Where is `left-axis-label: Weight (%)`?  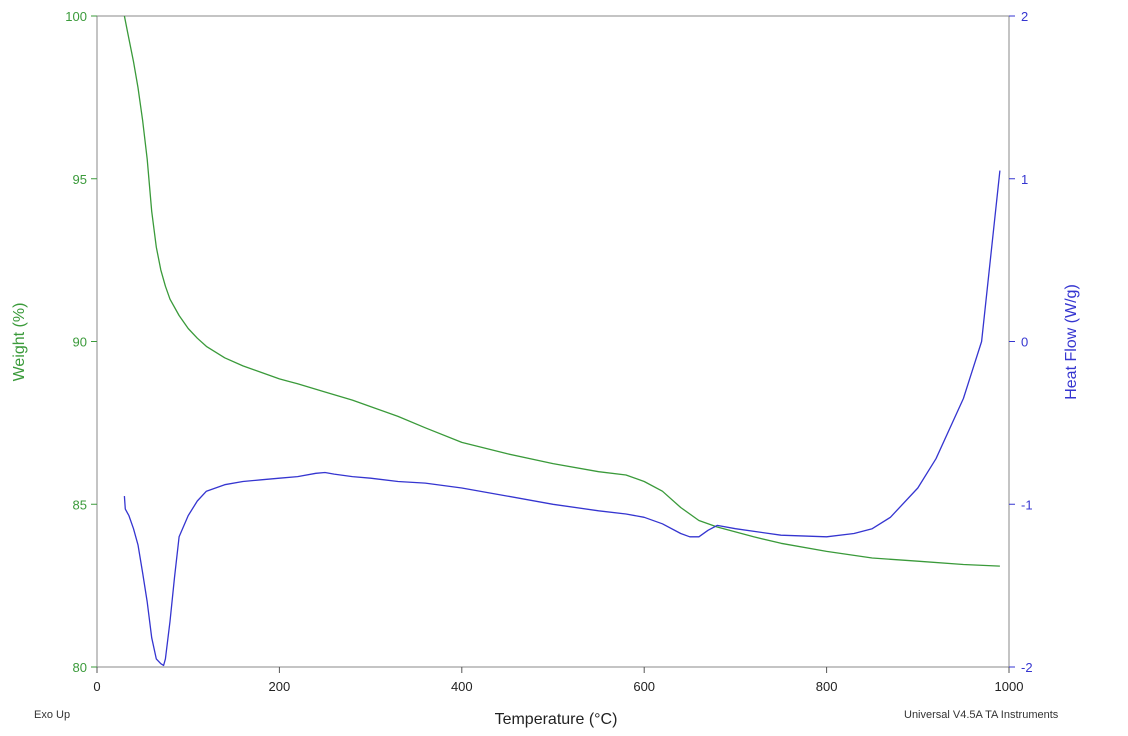 left-axis-label: Weight (%) is located at coordinates (19, 342).